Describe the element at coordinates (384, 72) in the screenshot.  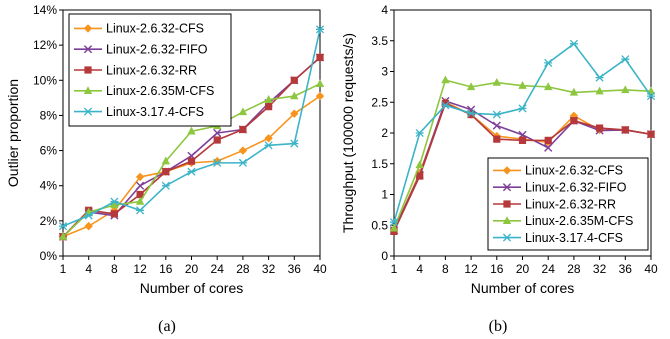
I see `y-tick-label: 3` at that location.